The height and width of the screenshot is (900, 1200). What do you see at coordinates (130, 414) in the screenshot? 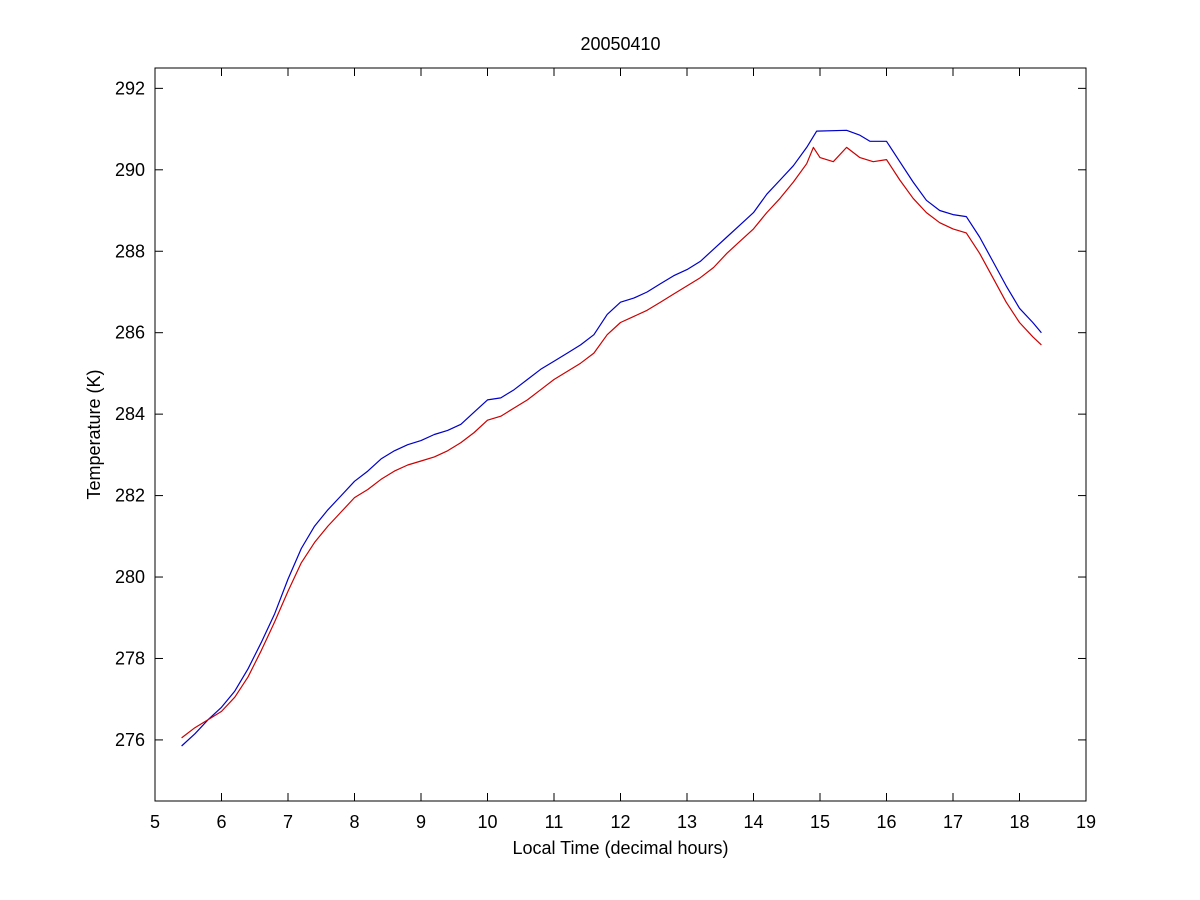
I see `y-tick-label: 284` at bounding box center [130, 414].